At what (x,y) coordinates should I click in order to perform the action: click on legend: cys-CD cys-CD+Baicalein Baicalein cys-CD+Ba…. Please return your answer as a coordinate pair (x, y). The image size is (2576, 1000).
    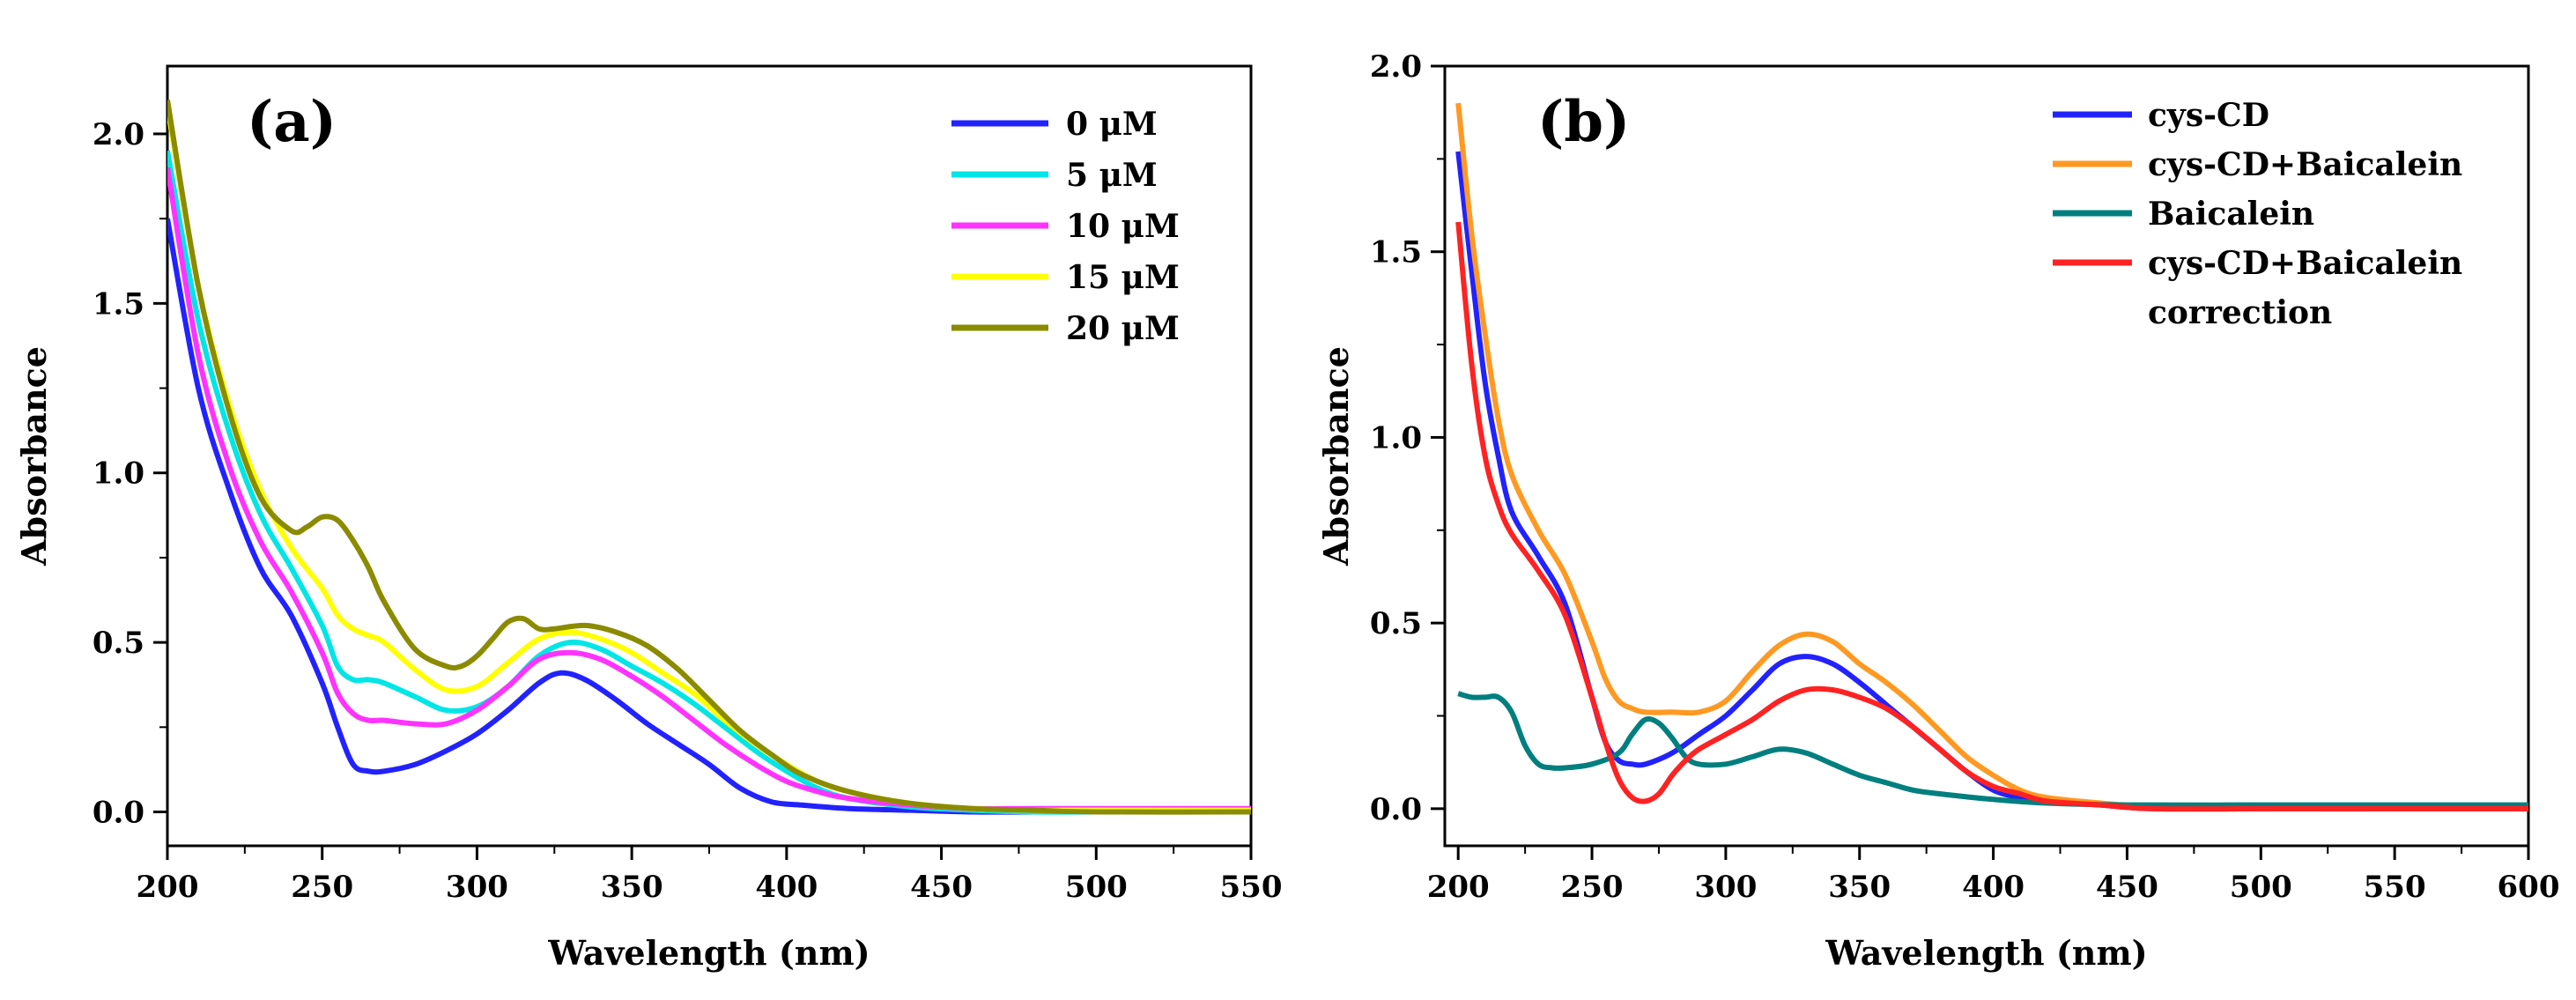
    Looking at the image, I should click on (2257, 214).